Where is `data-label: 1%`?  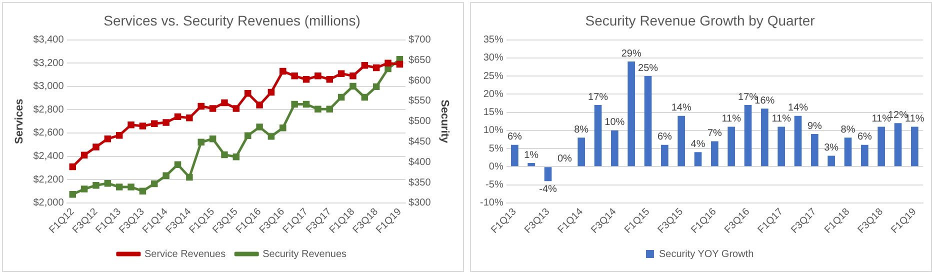 data-label: 1% is located at coordinates (531, 155).